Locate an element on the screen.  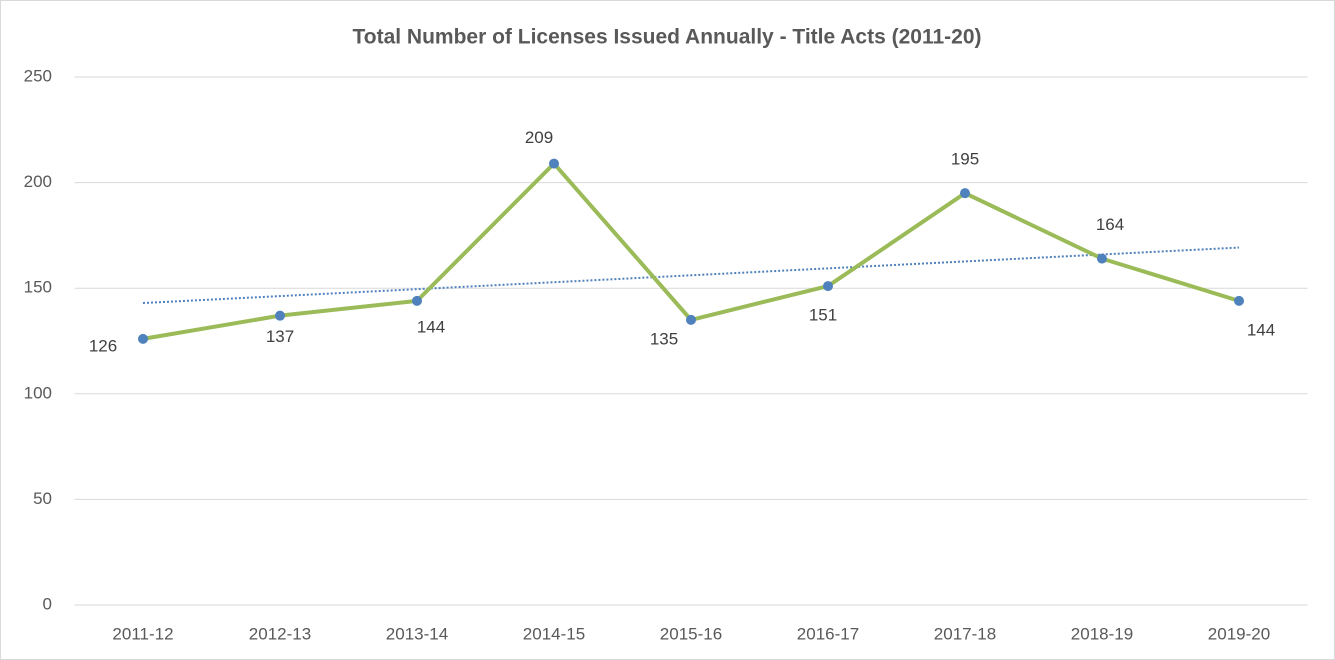
data-label: 164 is located at coordinates (1110, 224).